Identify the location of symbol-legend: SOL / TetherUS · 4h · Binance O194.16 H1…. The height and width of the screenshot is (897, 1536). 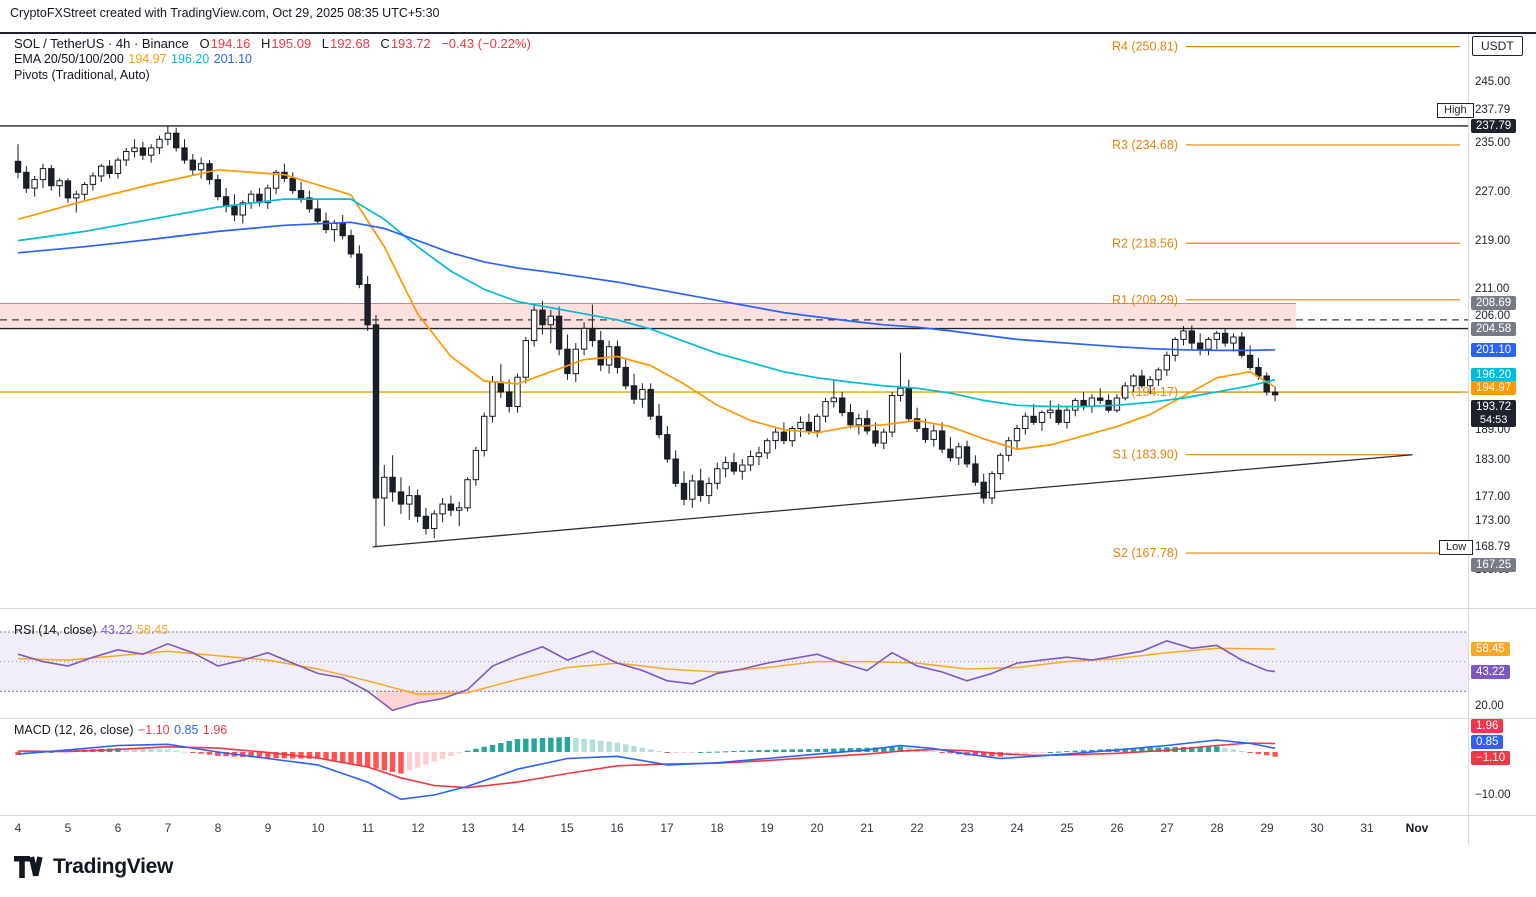
(272, 44).